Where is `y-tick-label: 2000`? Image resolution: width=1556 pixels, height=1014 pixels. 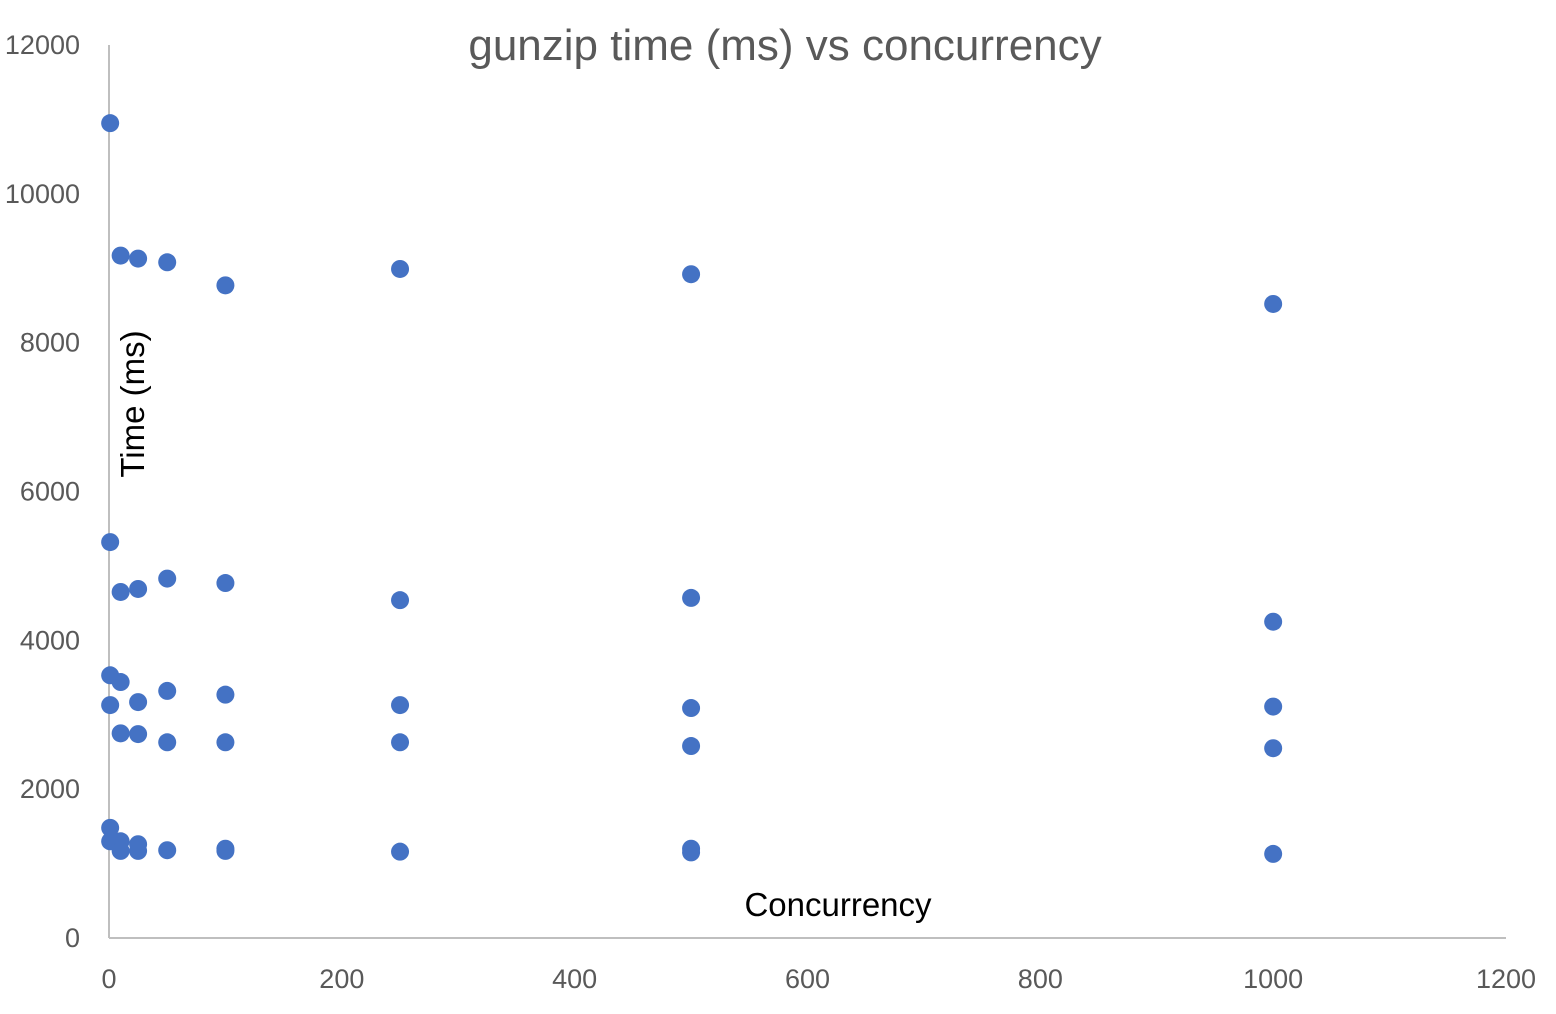 y-tick-label: 2000 is located at coordinates (50, 789).